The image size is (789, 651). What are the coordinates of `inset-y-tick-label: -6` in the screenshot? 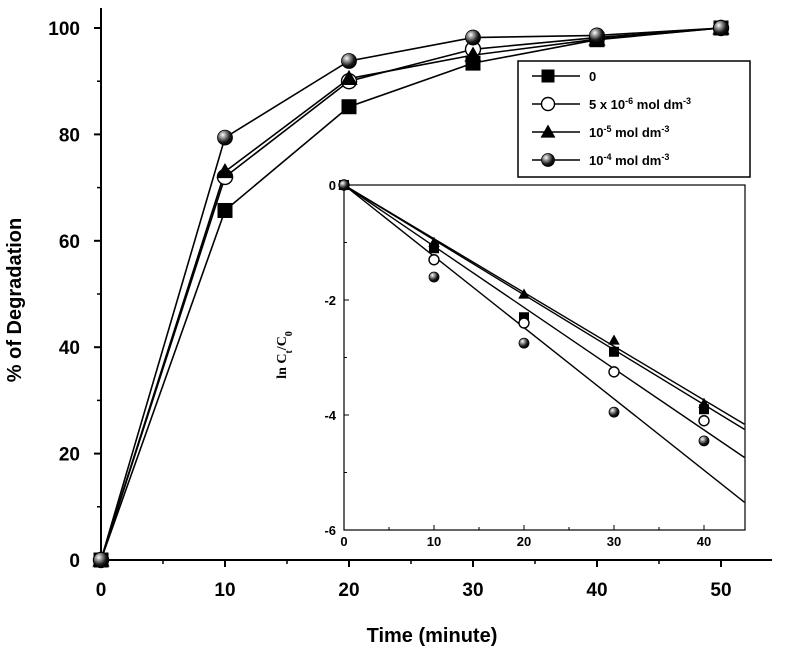 It's located at (330, 530).